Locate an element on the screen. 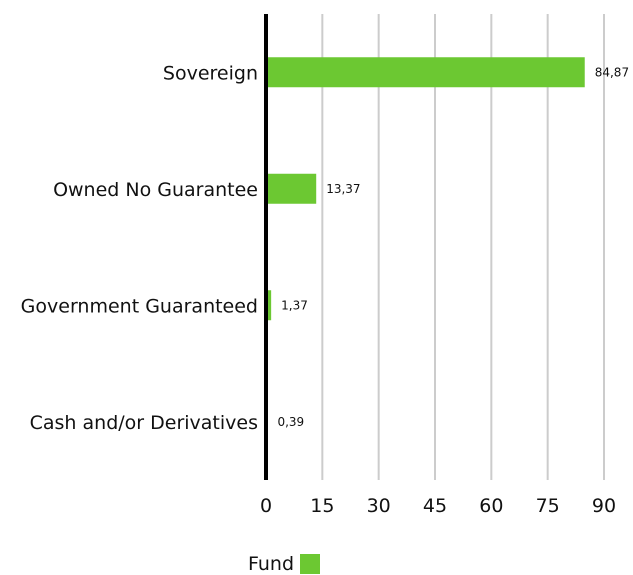 The height and width of the screenshot is (575, 633). category-label-1: Sovereign is located at coordinates (210, 73).